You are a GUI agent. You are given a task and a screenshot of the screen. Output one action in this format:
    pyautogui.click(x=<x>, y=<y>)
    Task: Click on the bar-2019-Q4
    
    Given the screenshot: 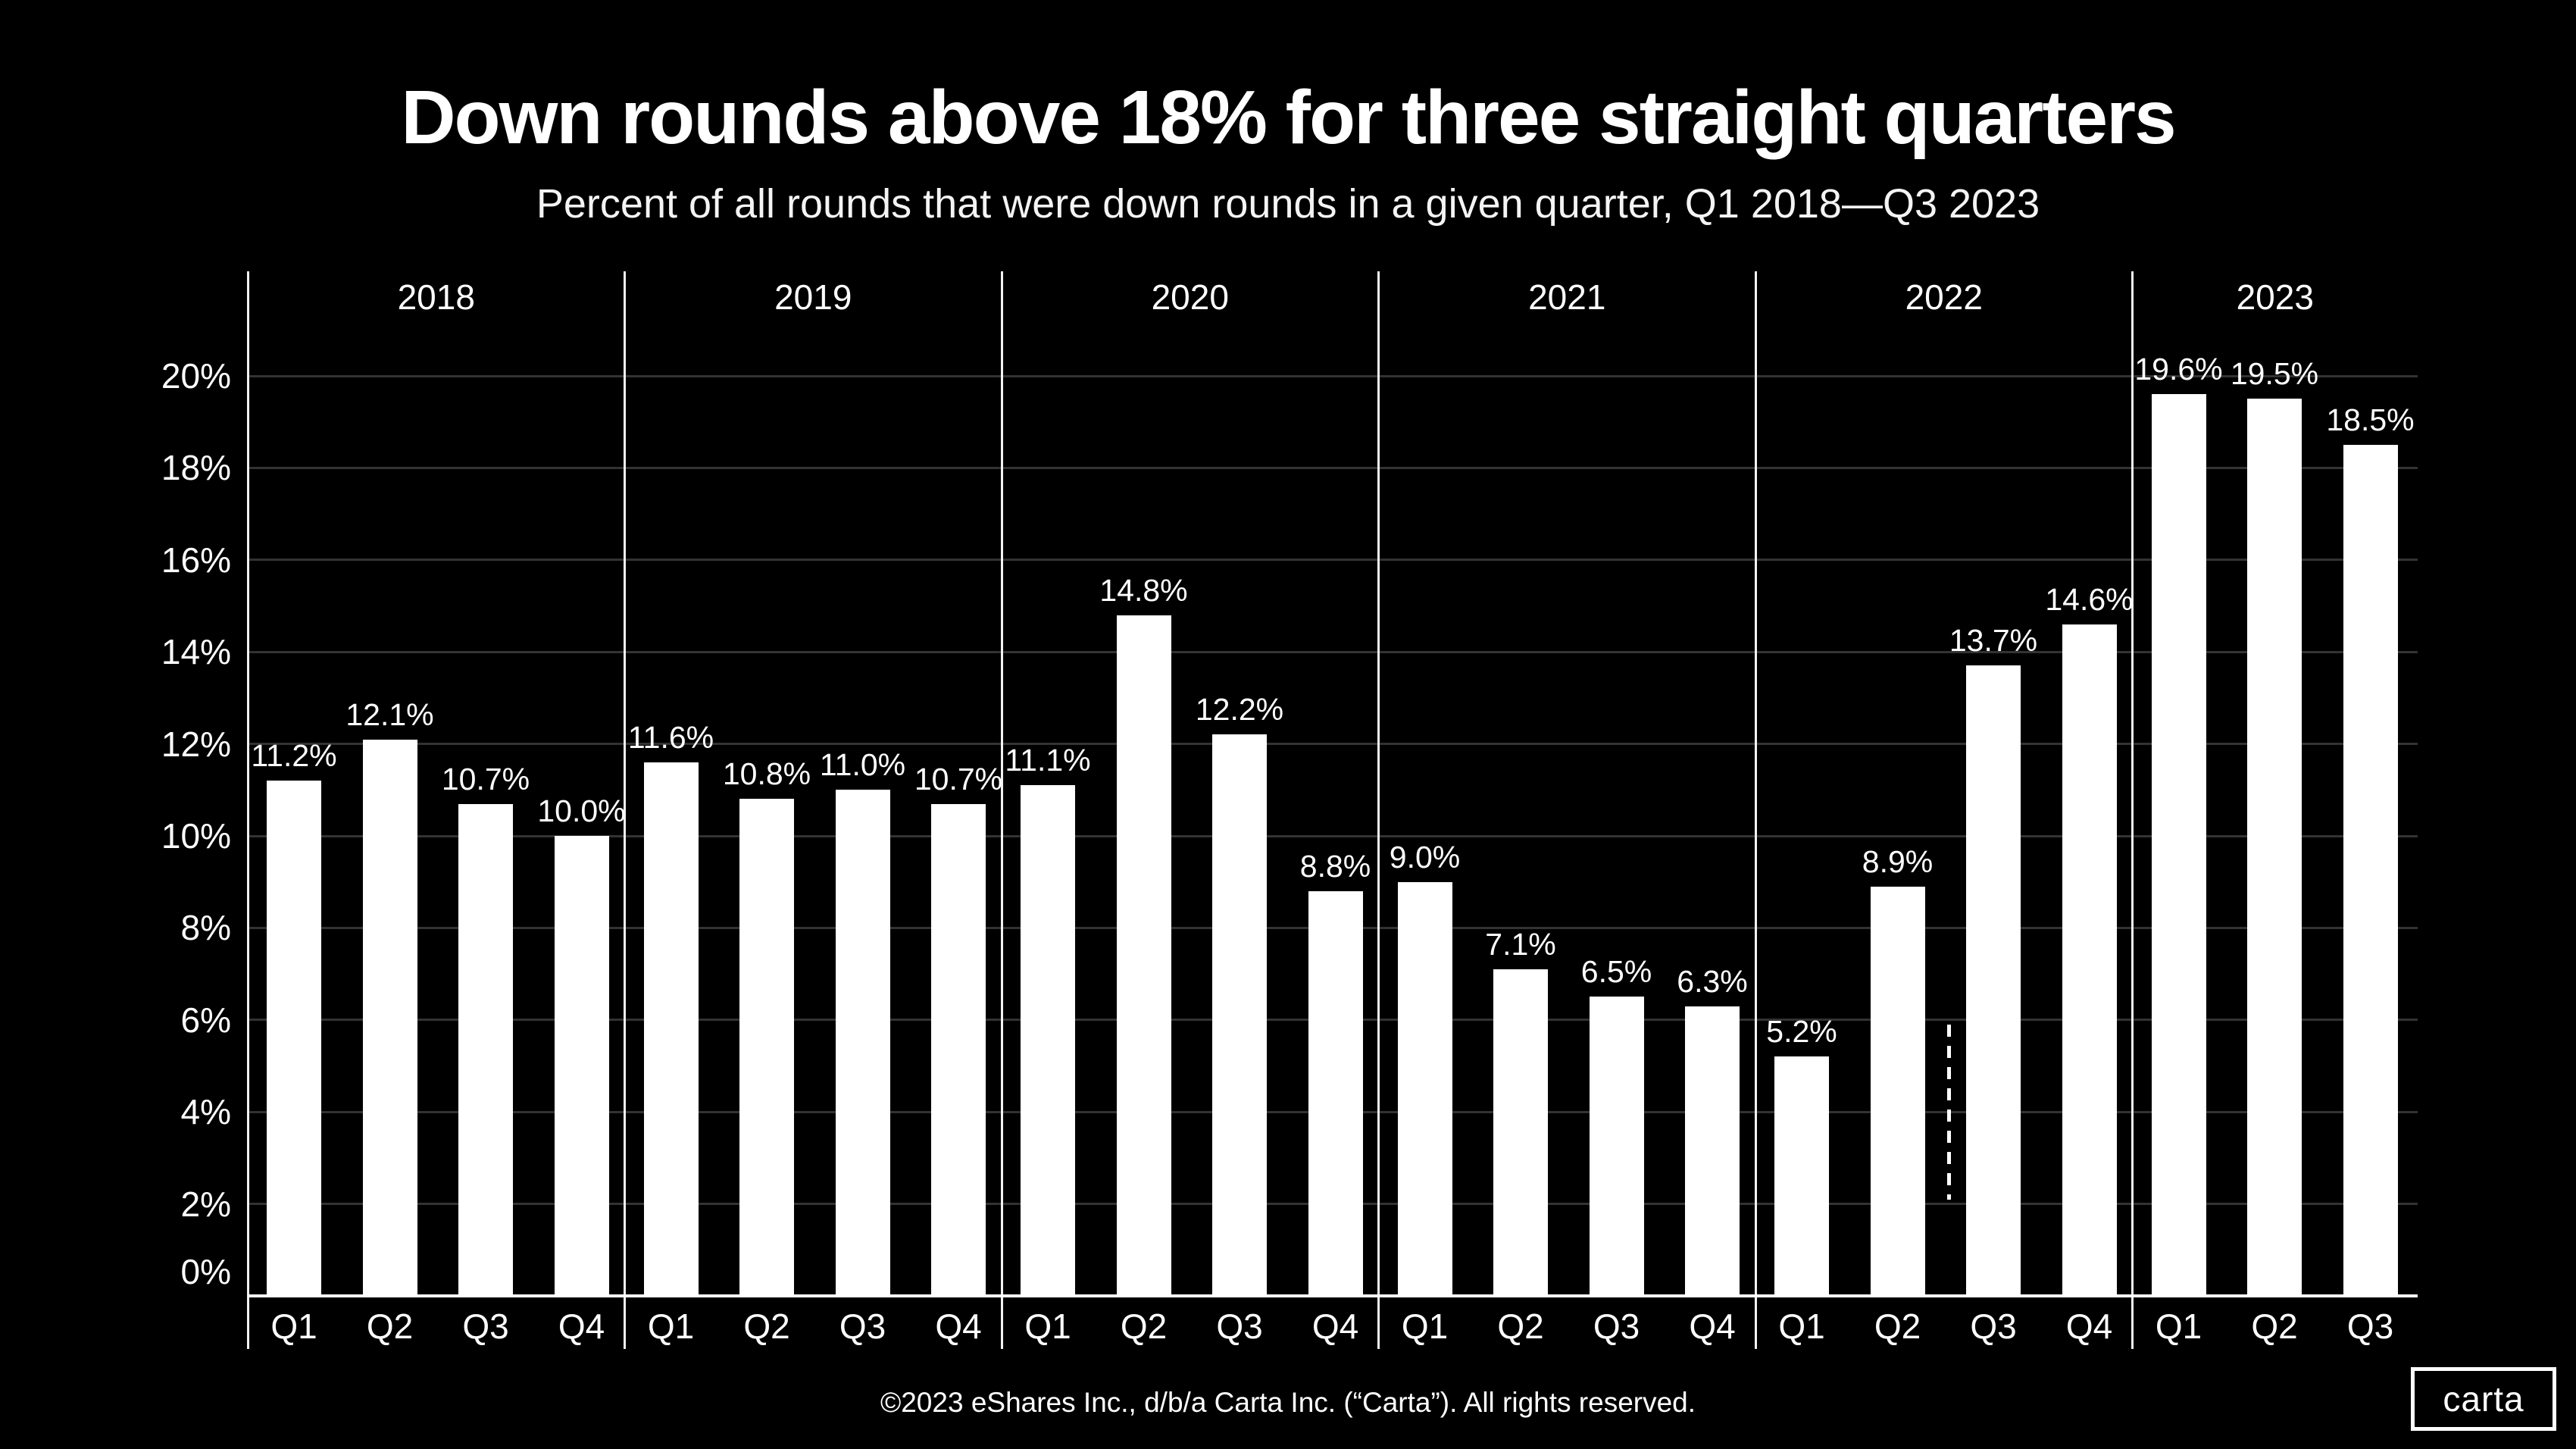 What is the action you would take?
    pyautogui.click(x=959, y=1049)
    